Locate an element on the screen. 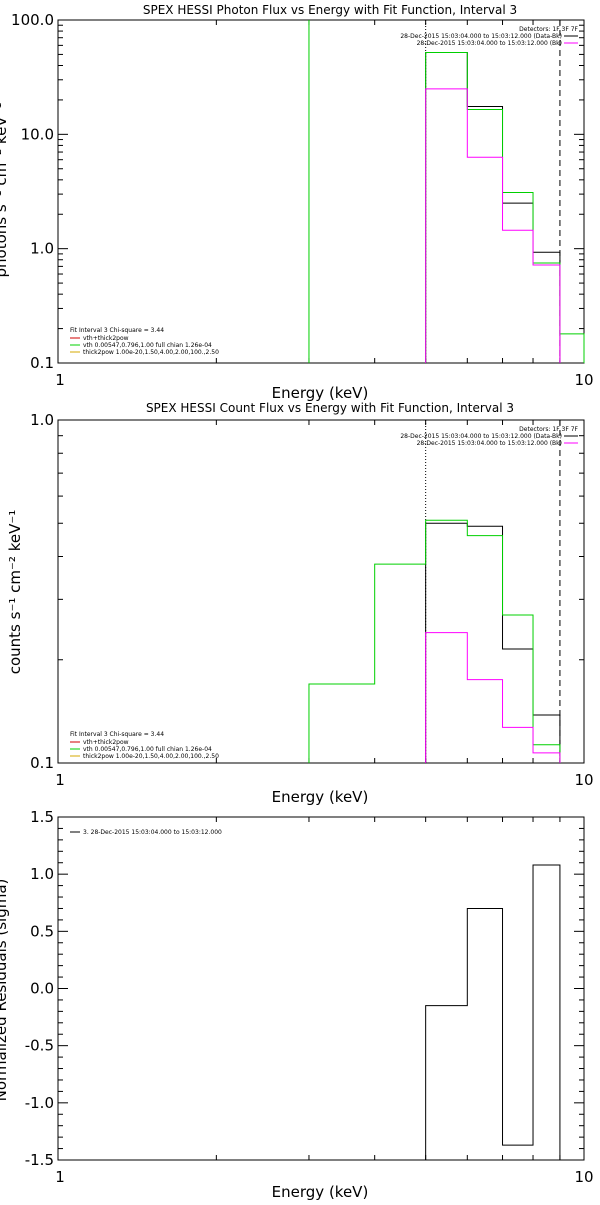 The image size is (600, 1205). photon-series is located at coordinates (505, 207).